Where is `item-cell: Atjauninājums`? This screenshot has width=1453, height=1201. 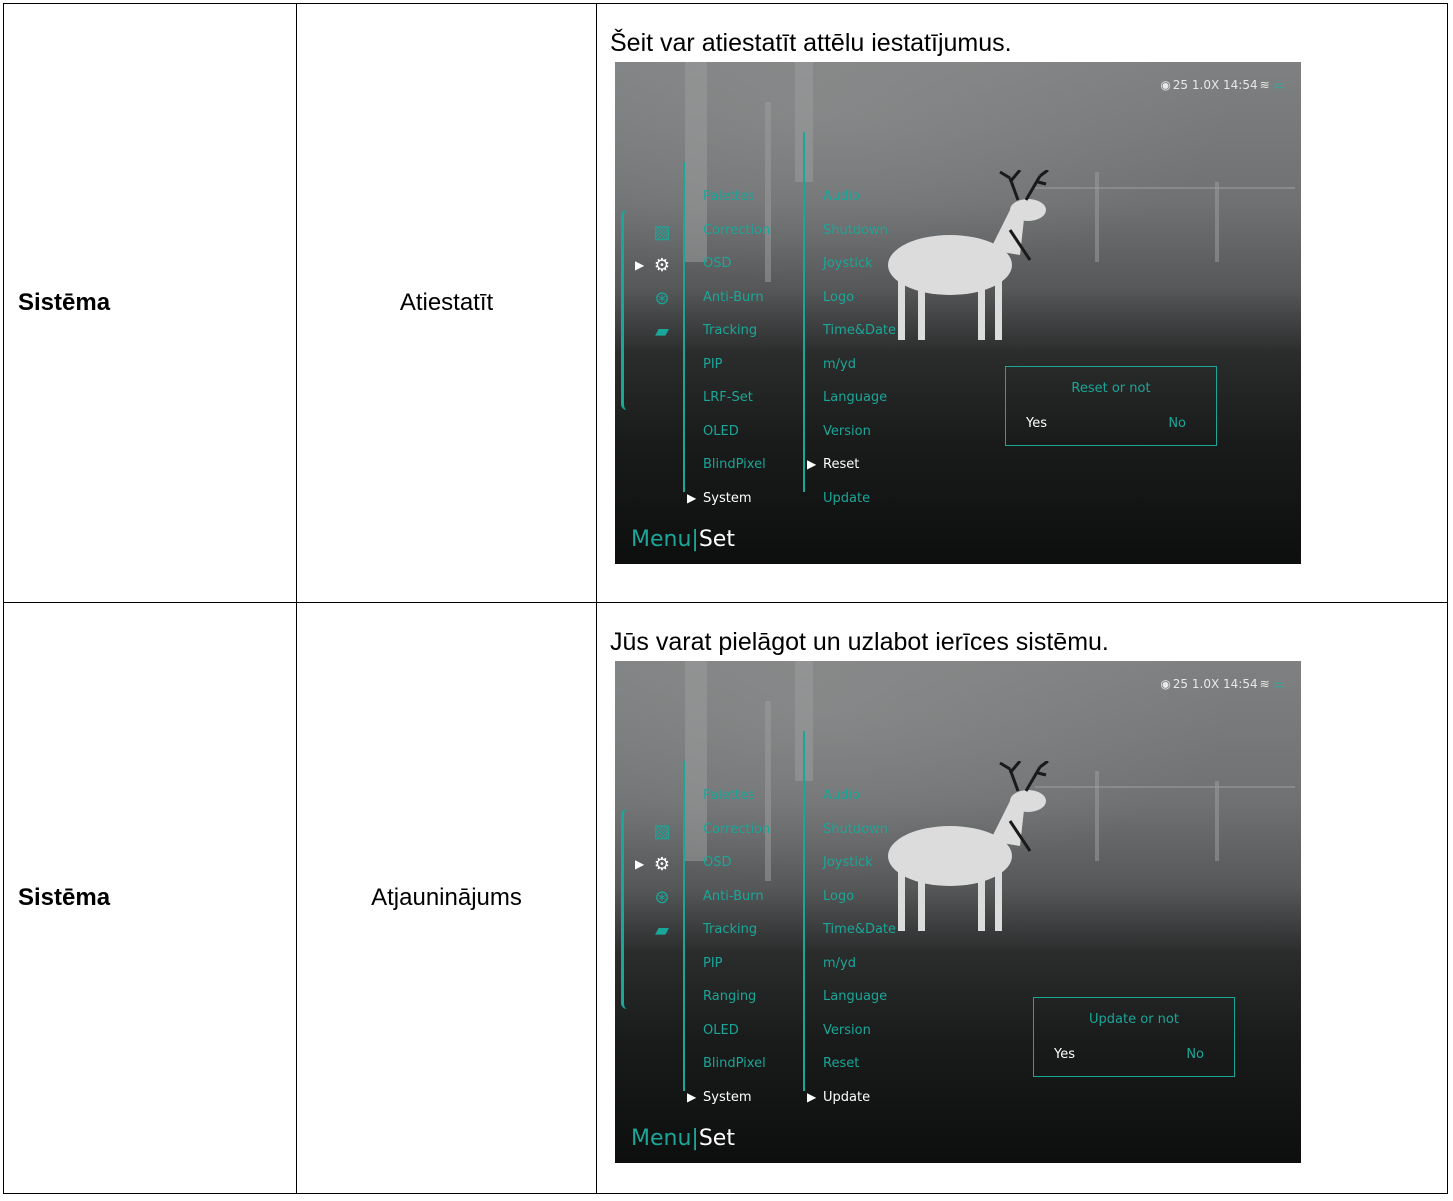
item-cell: Atjauninājums is located at coordinates (446, 898).